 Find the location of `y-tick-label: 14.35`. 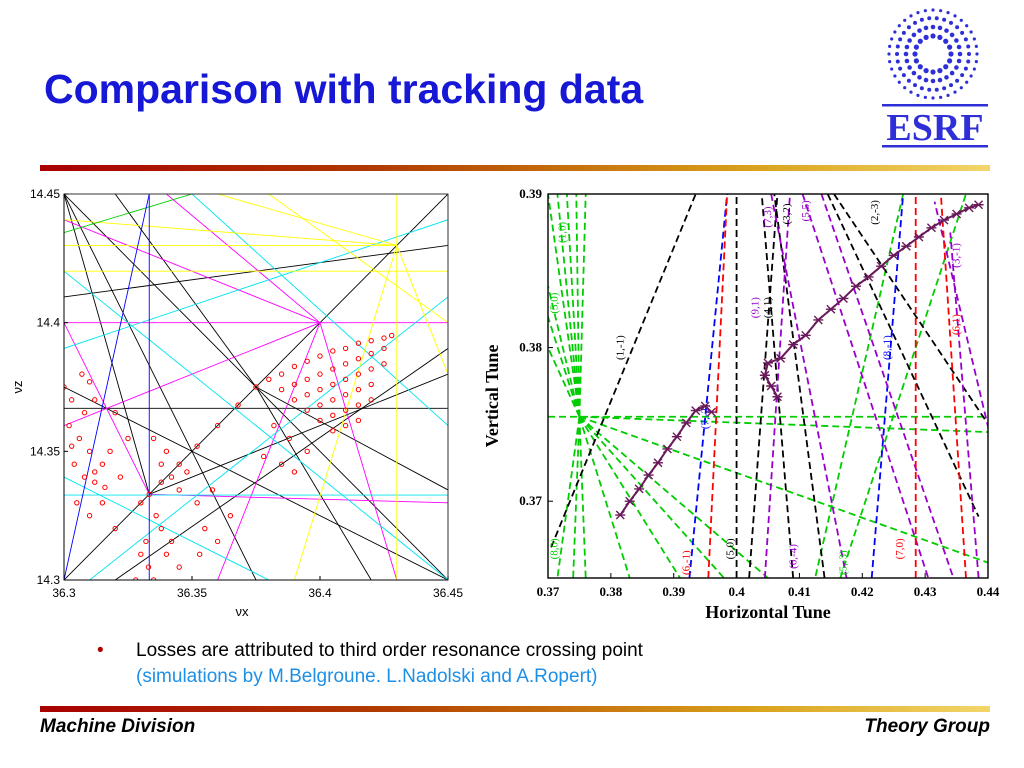

y-tick-label: 14.35 is located at coordinates (45, 451).